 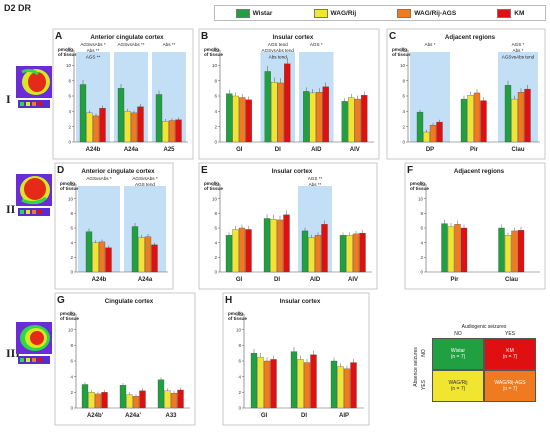 I want to click on bar-h-gi-wag-rij-ags, so click(x=267, y=384).